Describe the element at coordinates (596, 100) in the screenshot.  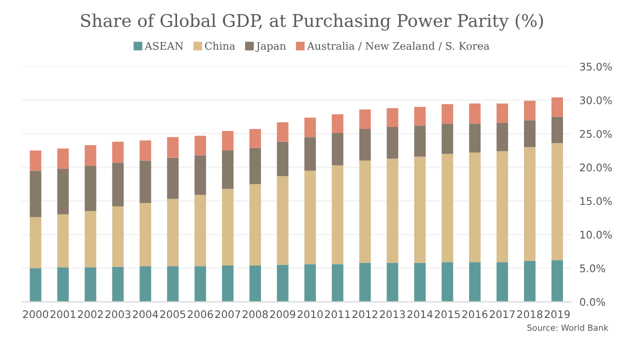
I see `y-tick-label: 30.0%` at that location.